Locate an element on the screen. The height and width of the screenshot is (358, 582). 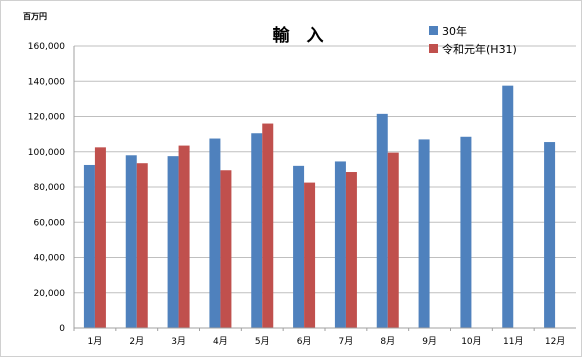
y-tick-label: 140,000 is located at coordinates (46, 82).